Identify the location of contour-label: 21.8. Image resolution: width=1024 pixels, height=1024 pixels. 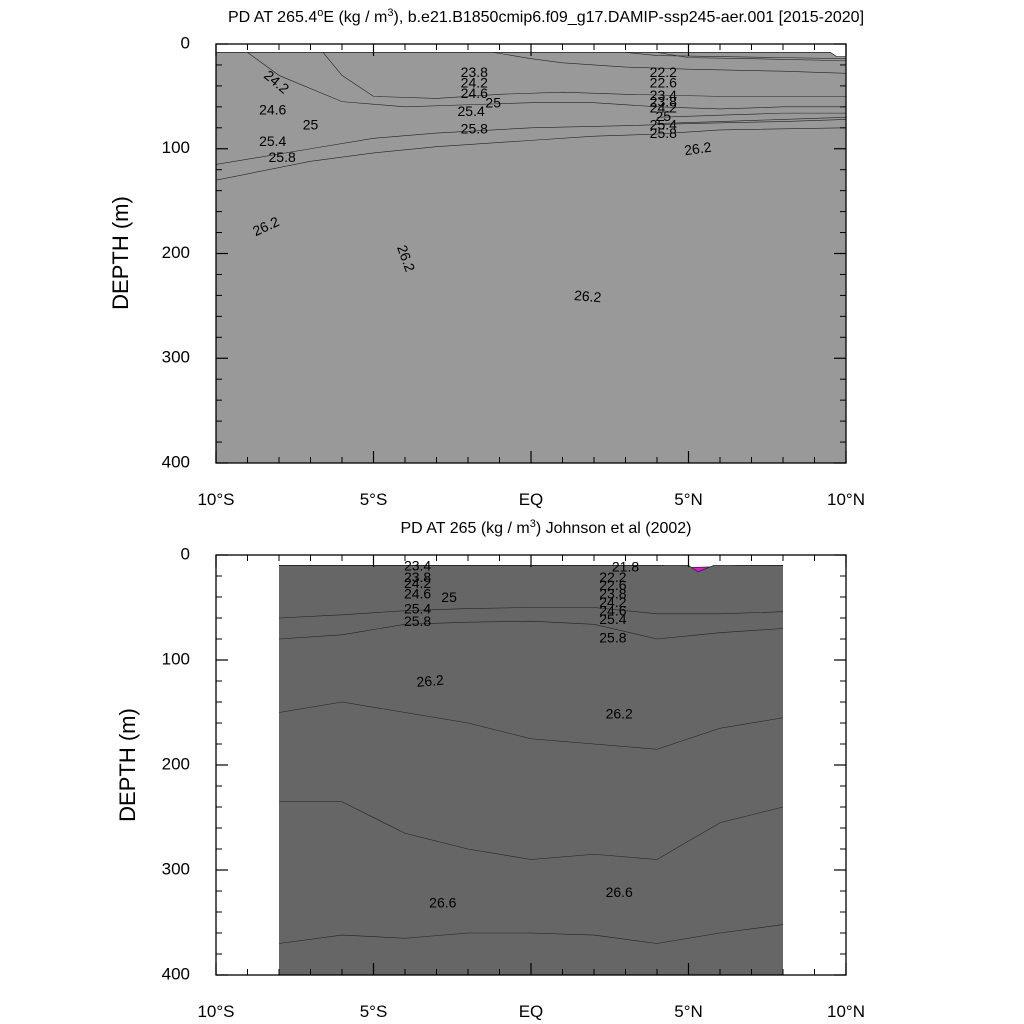
(625, 566).